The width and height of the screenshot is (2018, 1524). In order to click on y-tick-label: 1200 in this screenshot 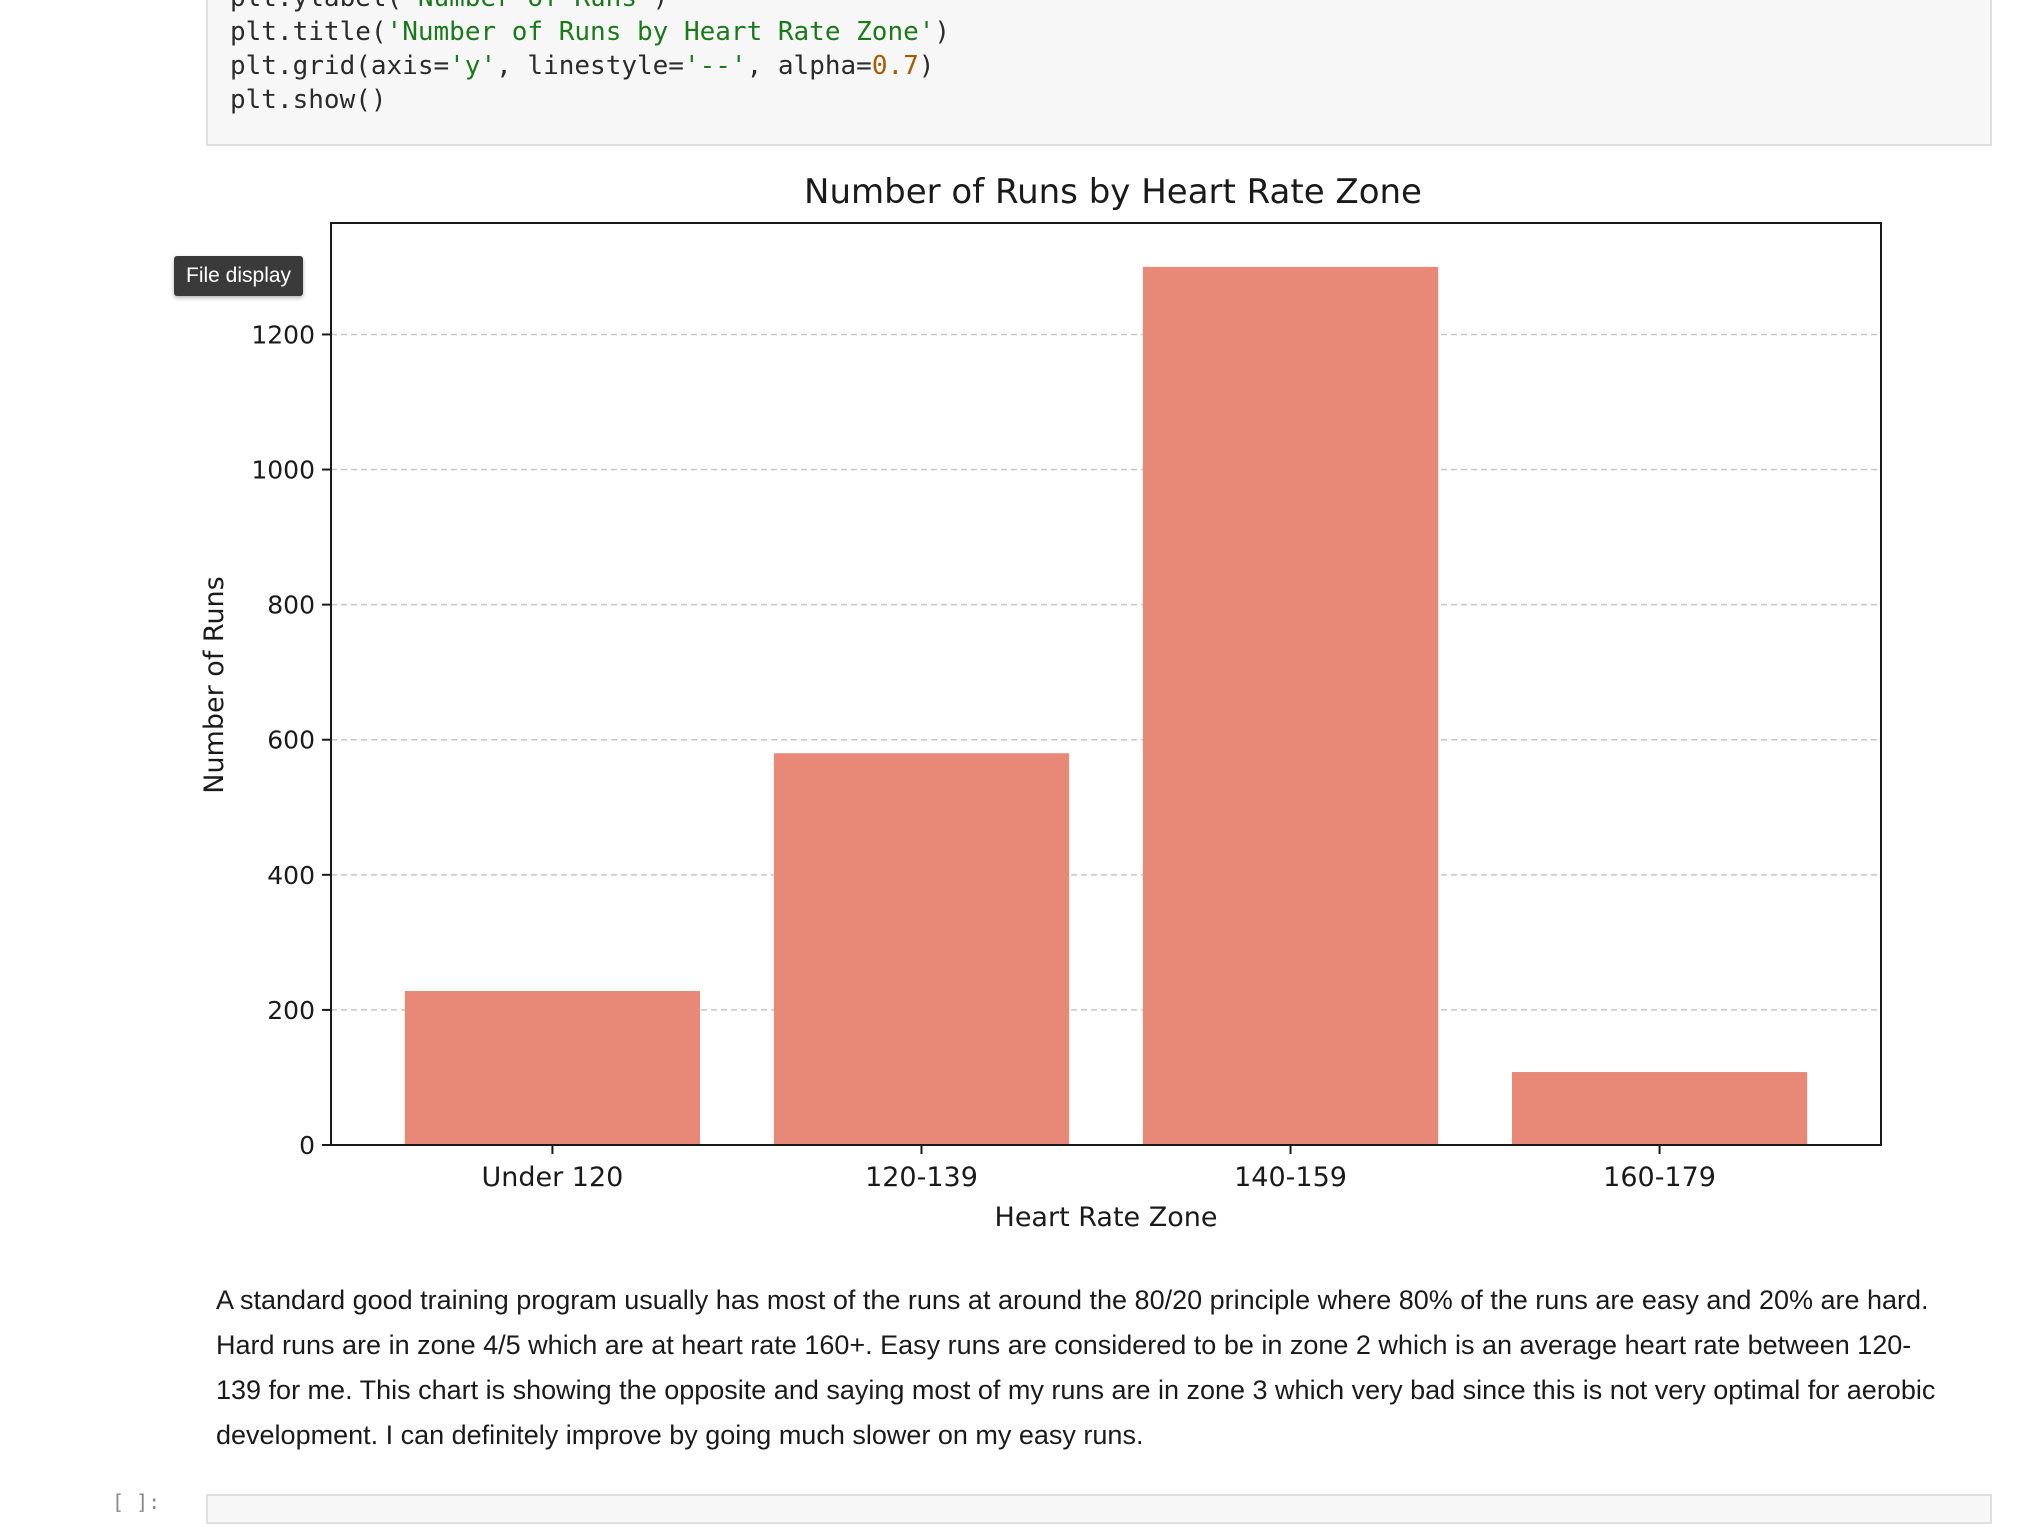, I will do `click(283, 334)`.